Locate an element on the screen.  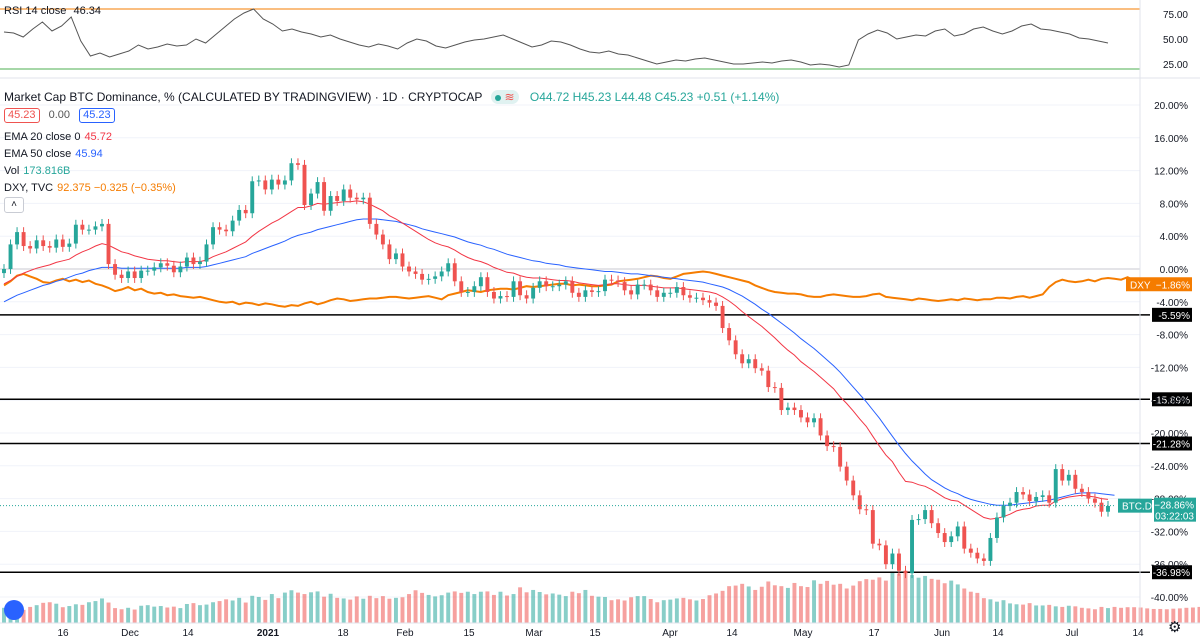
ema20-legend: EMA 20 close 0 45.72 is located at coordinates (58, 137).